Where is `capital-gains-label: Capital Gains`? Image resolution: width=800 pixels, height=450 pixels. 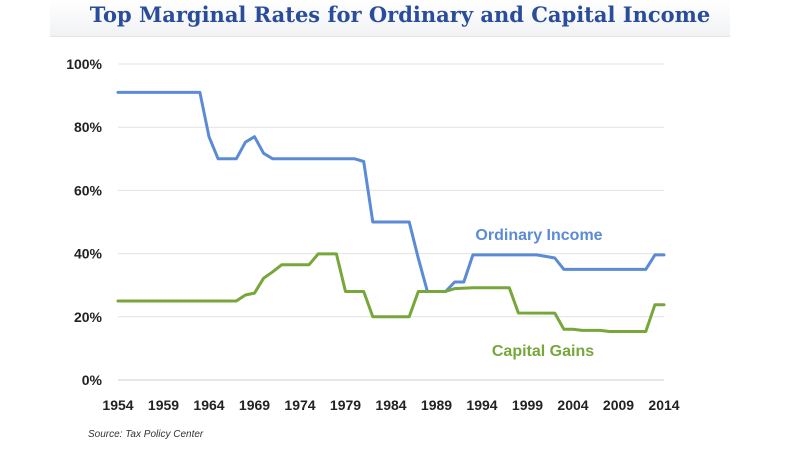 capital-gains-label: Capital Gains is located at coordinates (543, 351).